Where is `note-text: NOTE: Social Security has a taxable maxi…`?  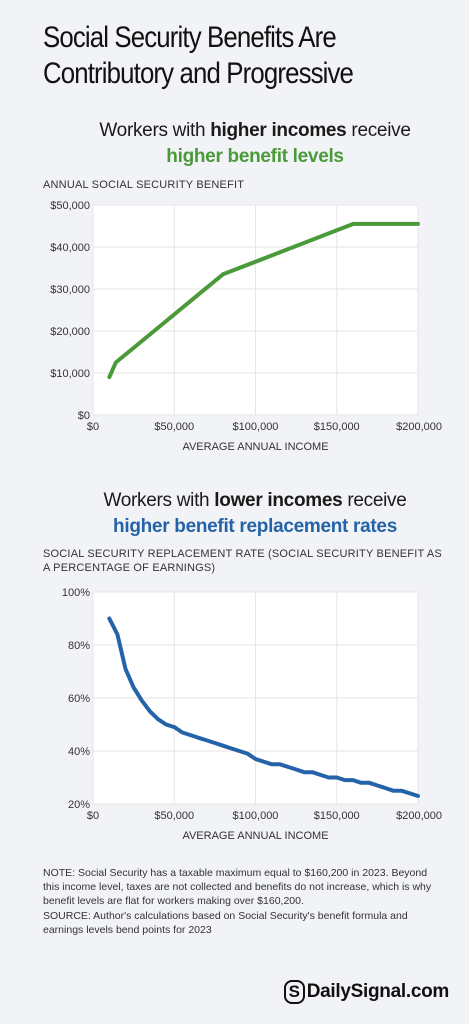
note-text: NOTE: Social Security has a taxable maxi… is located at coordinates (237, 887).